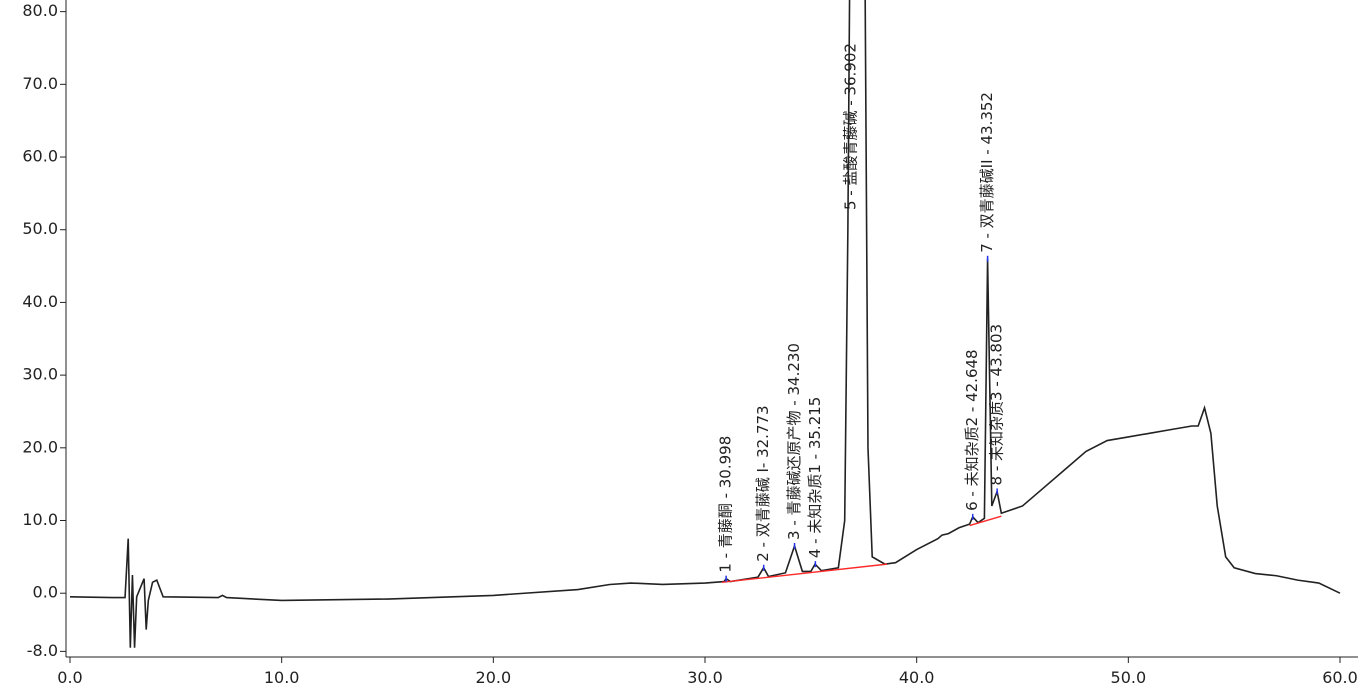  I want to click on x-tick-label: 20.0, so click(494, 677).